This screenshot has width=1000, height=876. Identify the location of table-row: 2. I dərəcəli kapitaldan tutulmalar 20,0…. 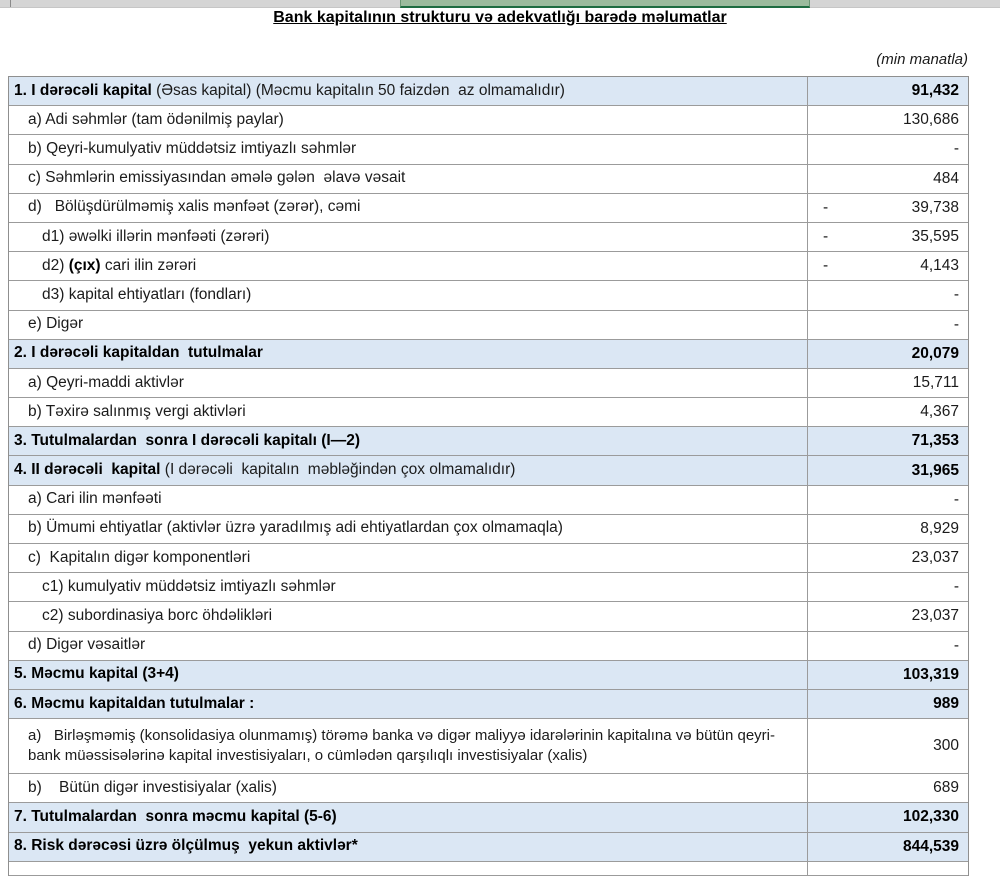
(488, 354).